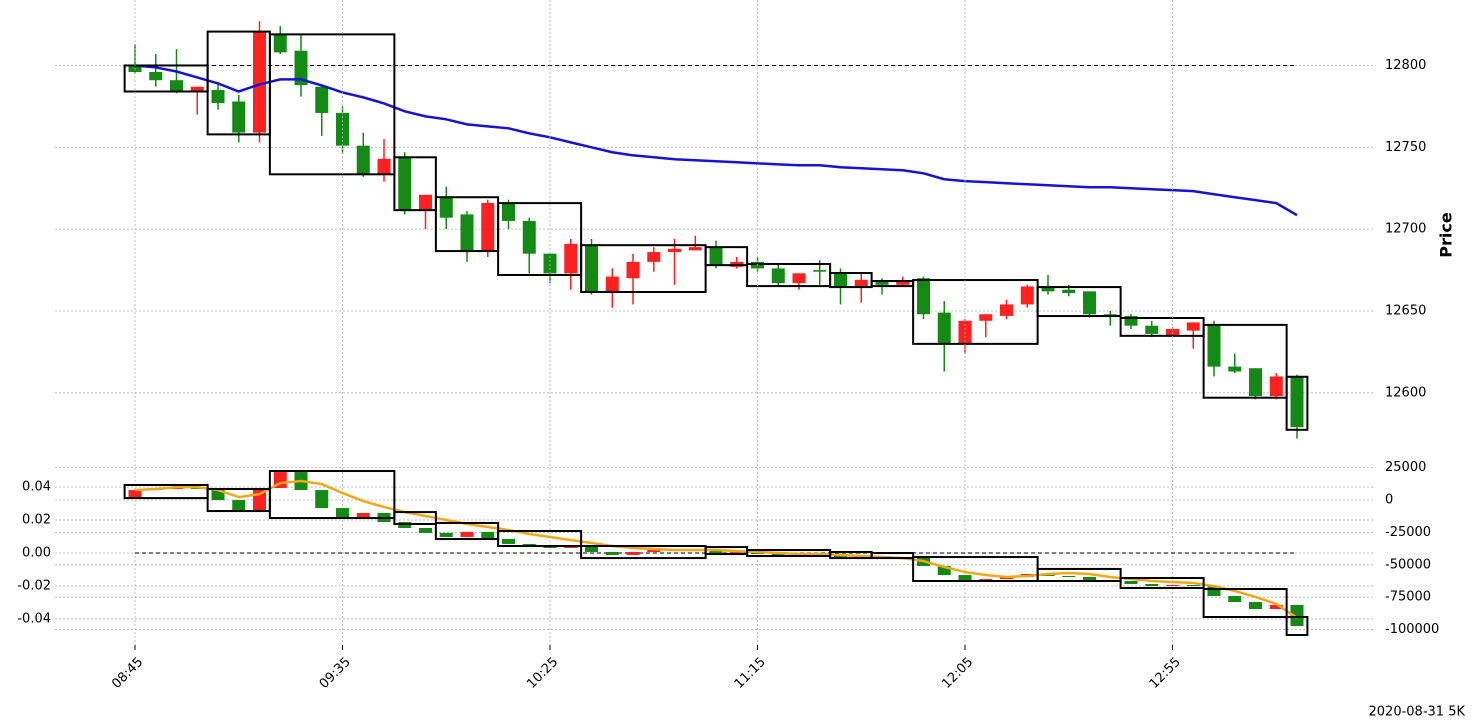 This screenshot has height=721, width=1472. Describe the element at coordinates (1408, 532) in the screenshot. I see `y-tick-label: -25000` at that location.